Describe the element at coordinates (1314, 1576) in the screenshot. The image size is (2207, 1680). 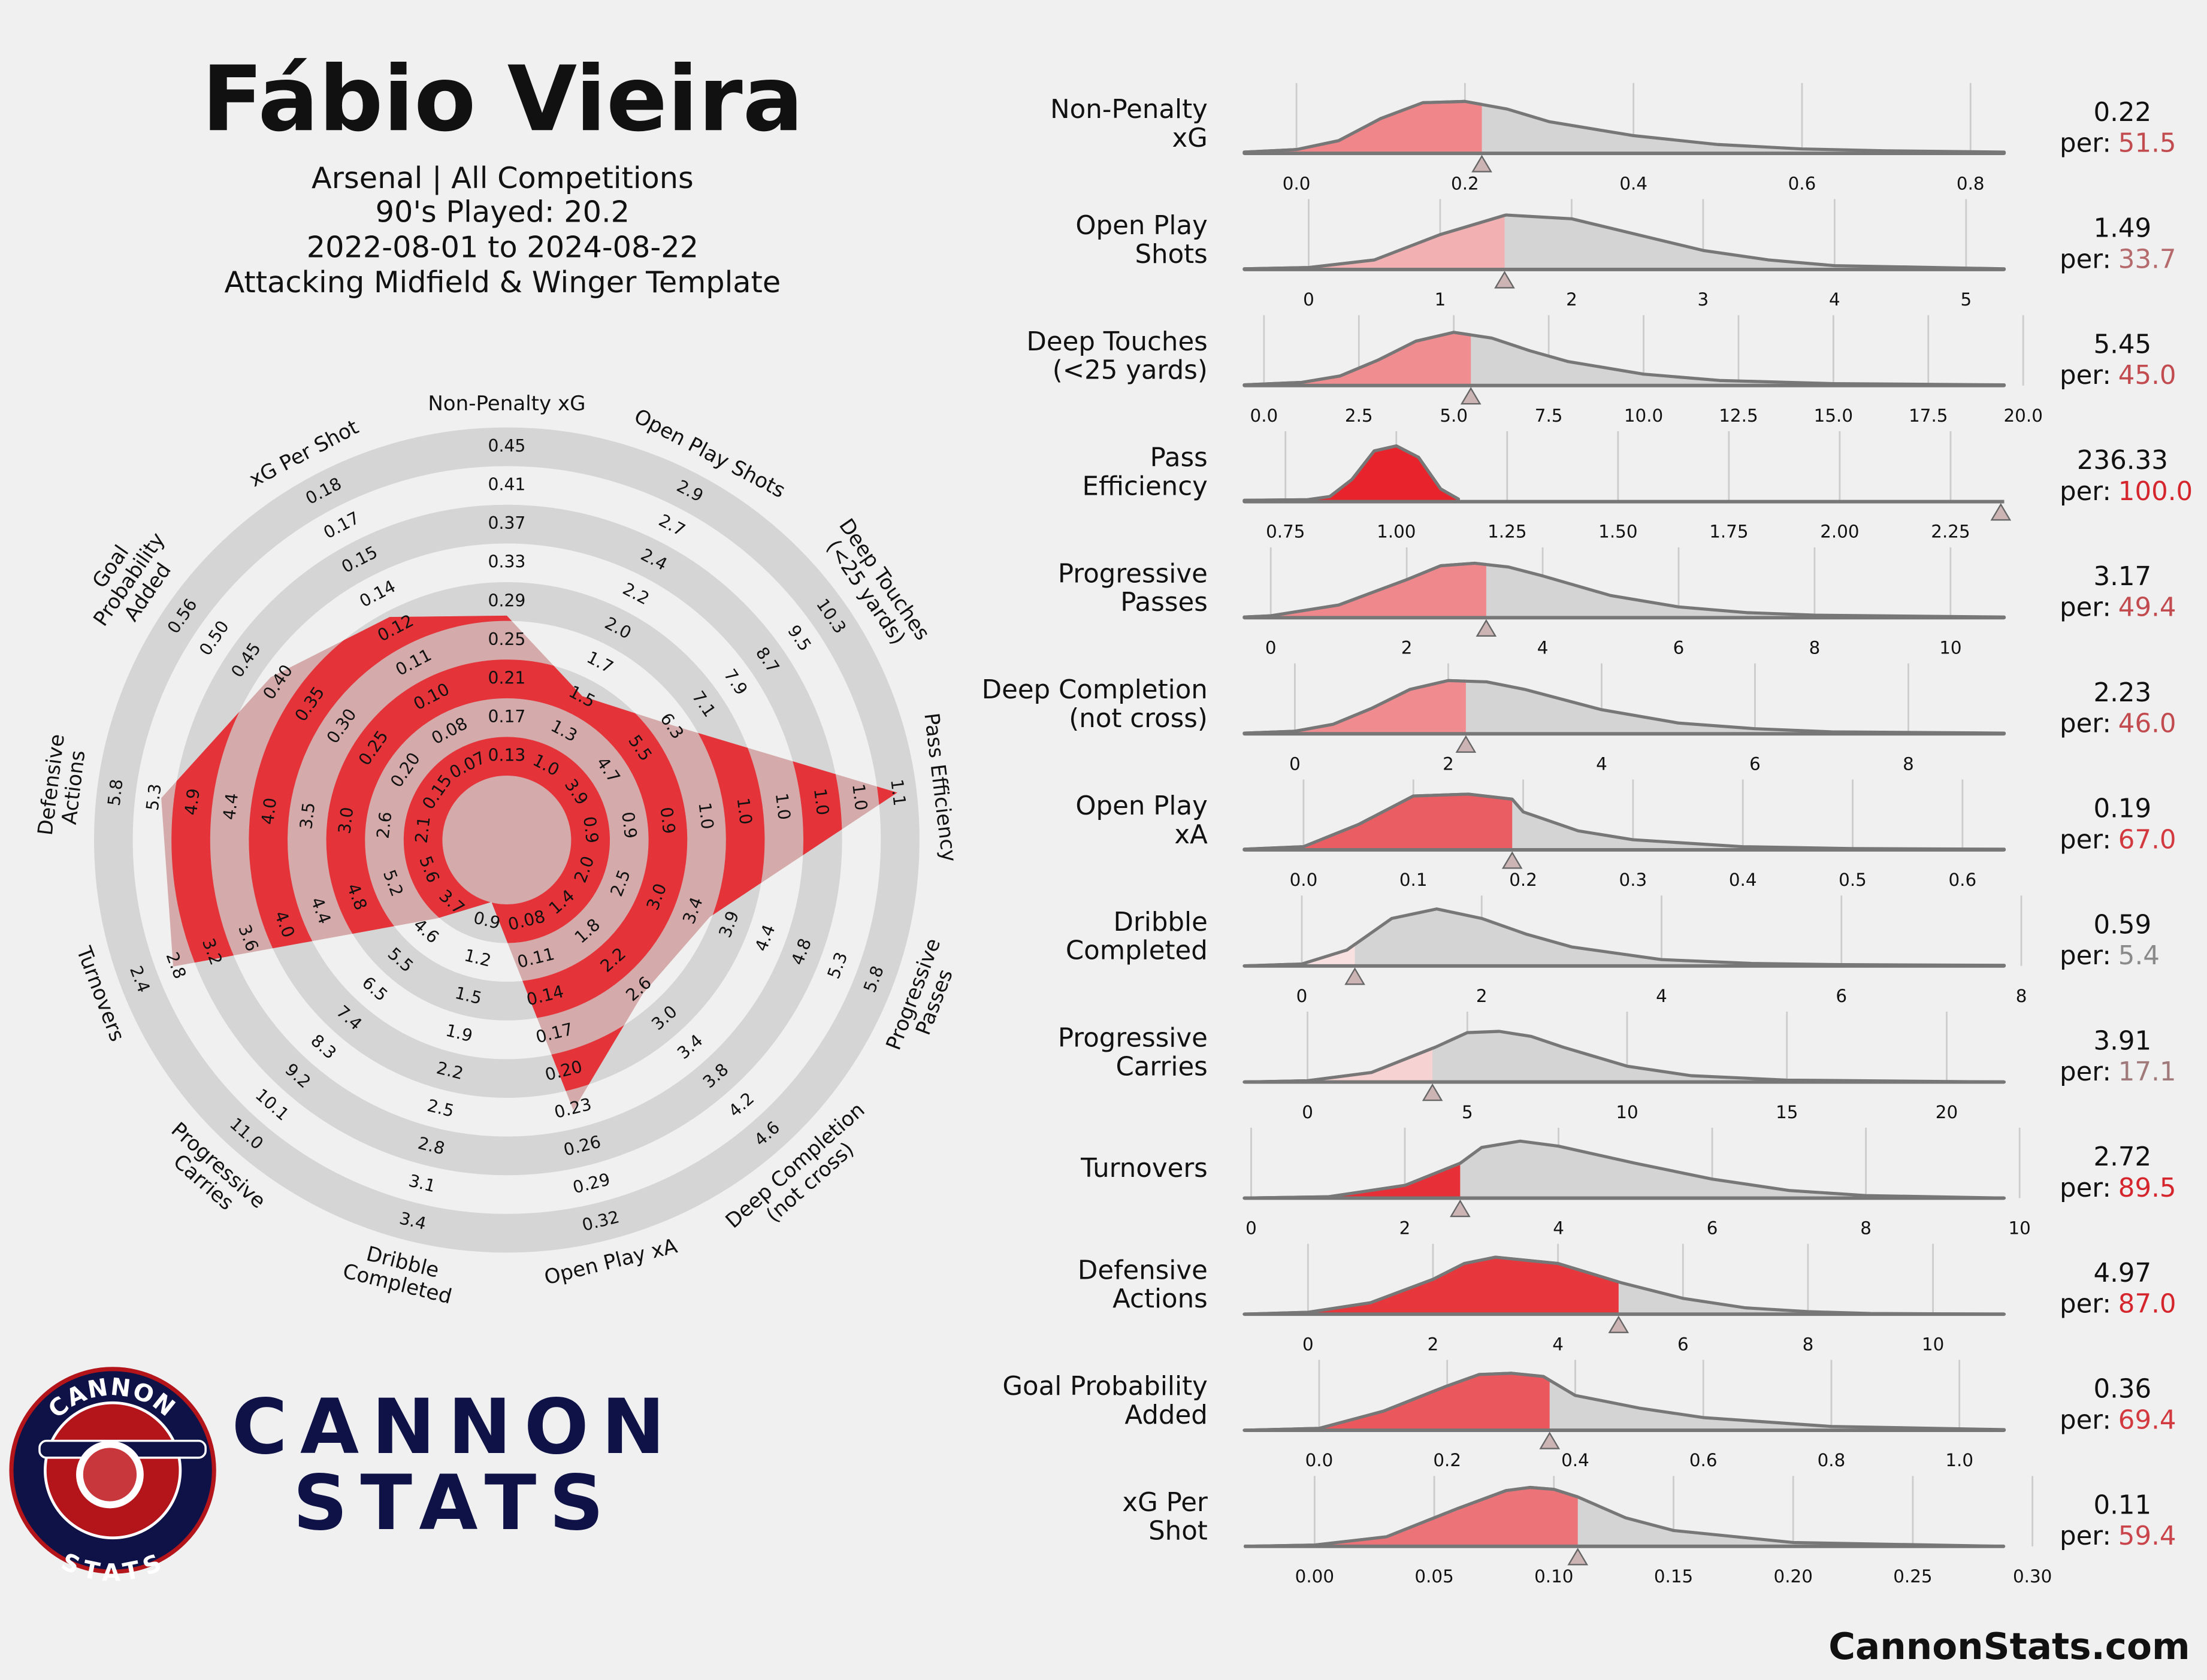
I see `x-tick-label: 0.00` at that location.